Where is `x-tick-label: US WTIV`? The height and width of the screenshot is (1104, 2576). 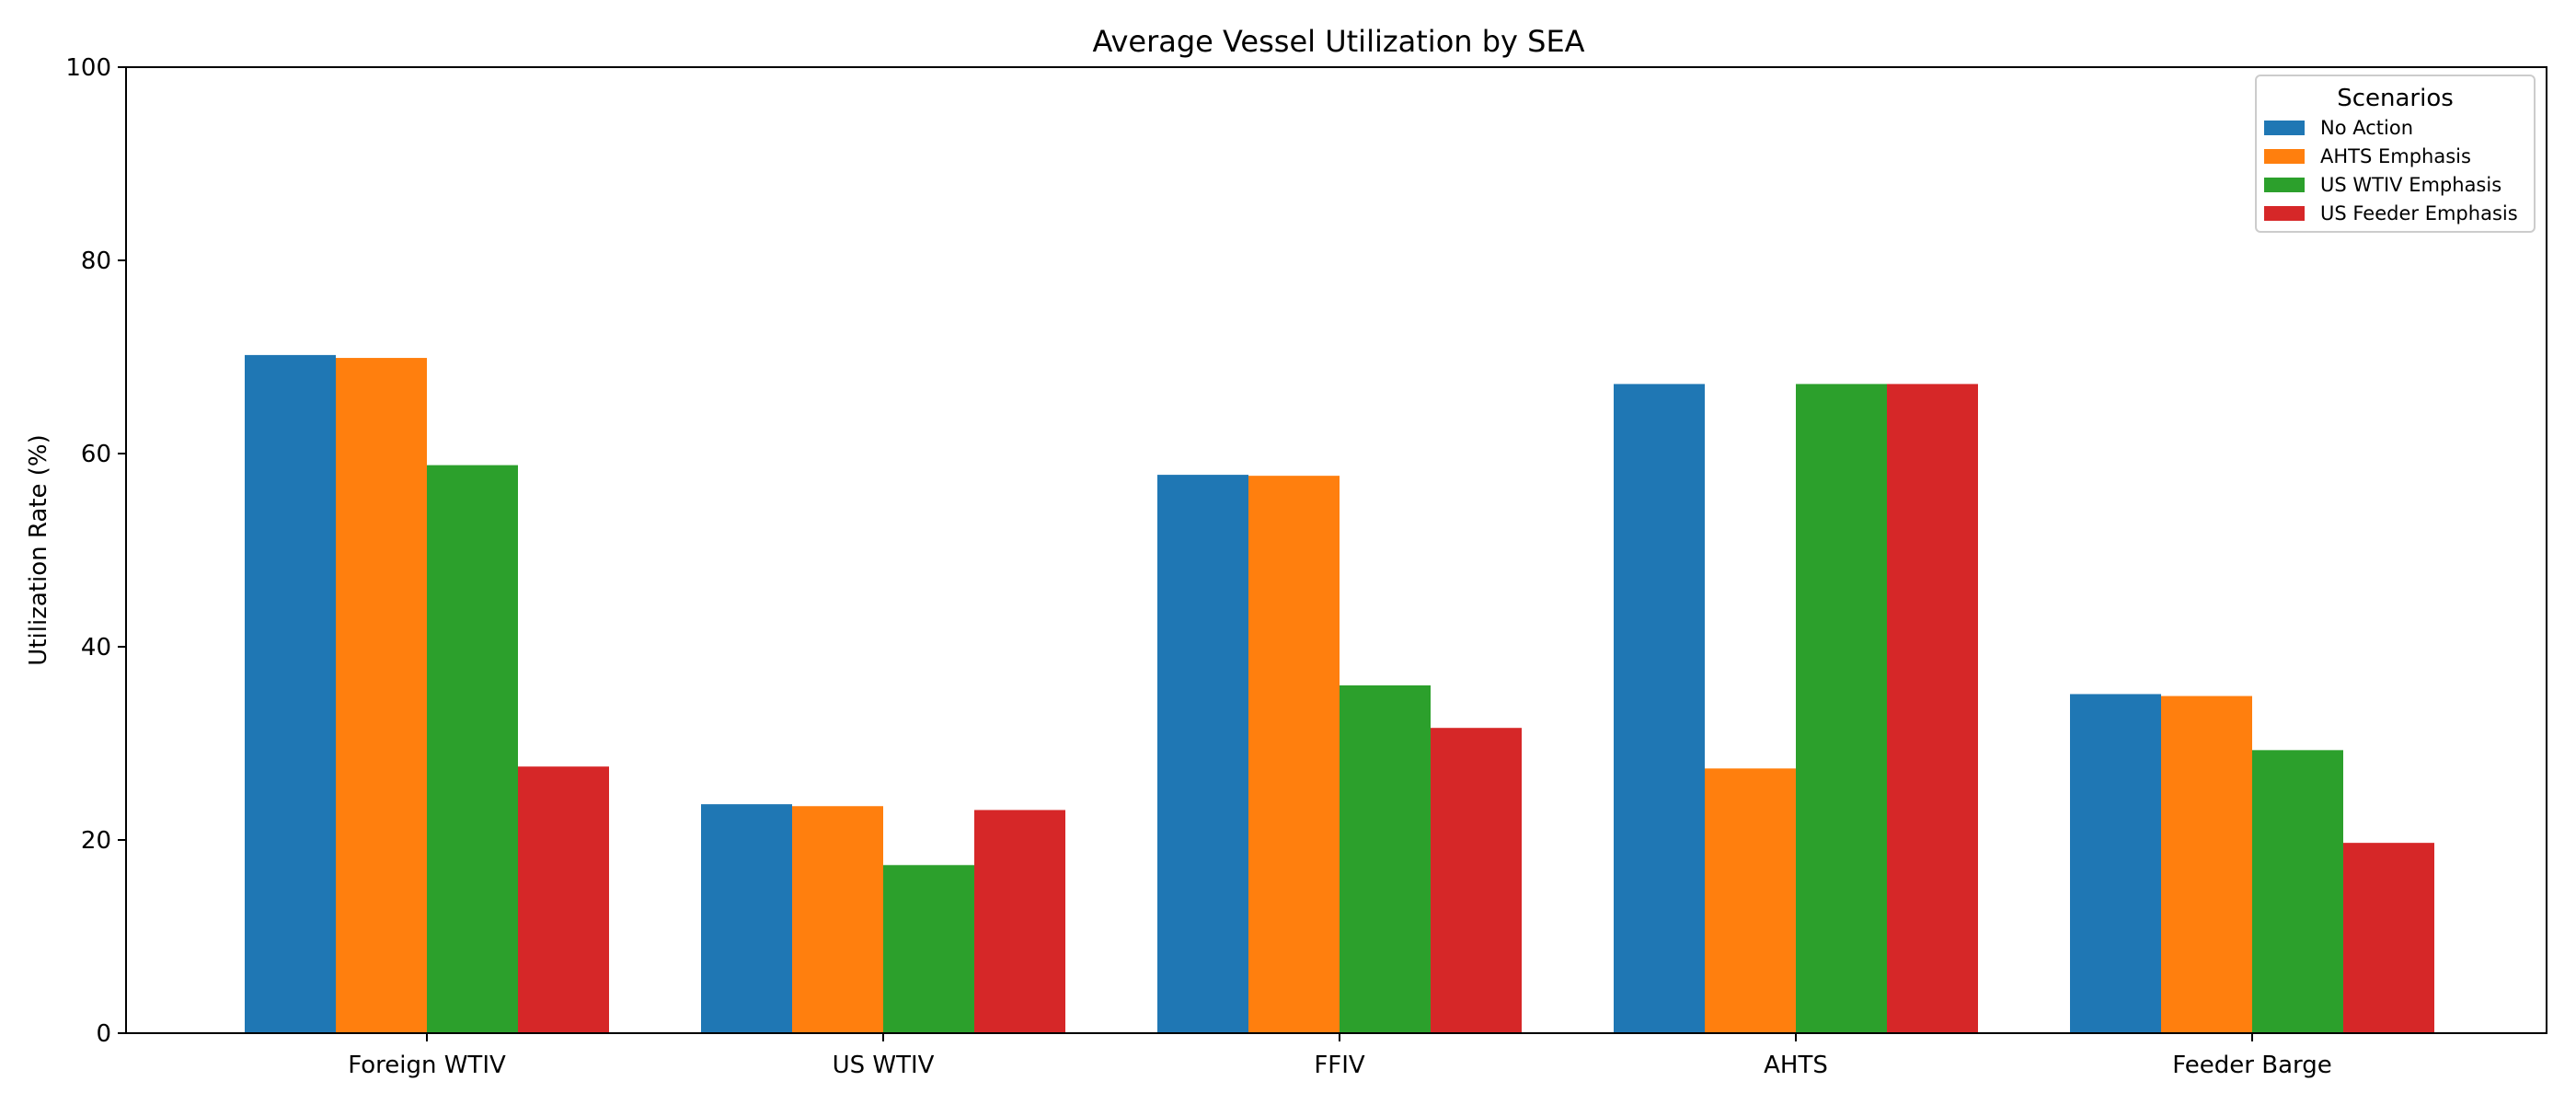
x-tick-label: US WTIV is located at coordinates (884, 1065).